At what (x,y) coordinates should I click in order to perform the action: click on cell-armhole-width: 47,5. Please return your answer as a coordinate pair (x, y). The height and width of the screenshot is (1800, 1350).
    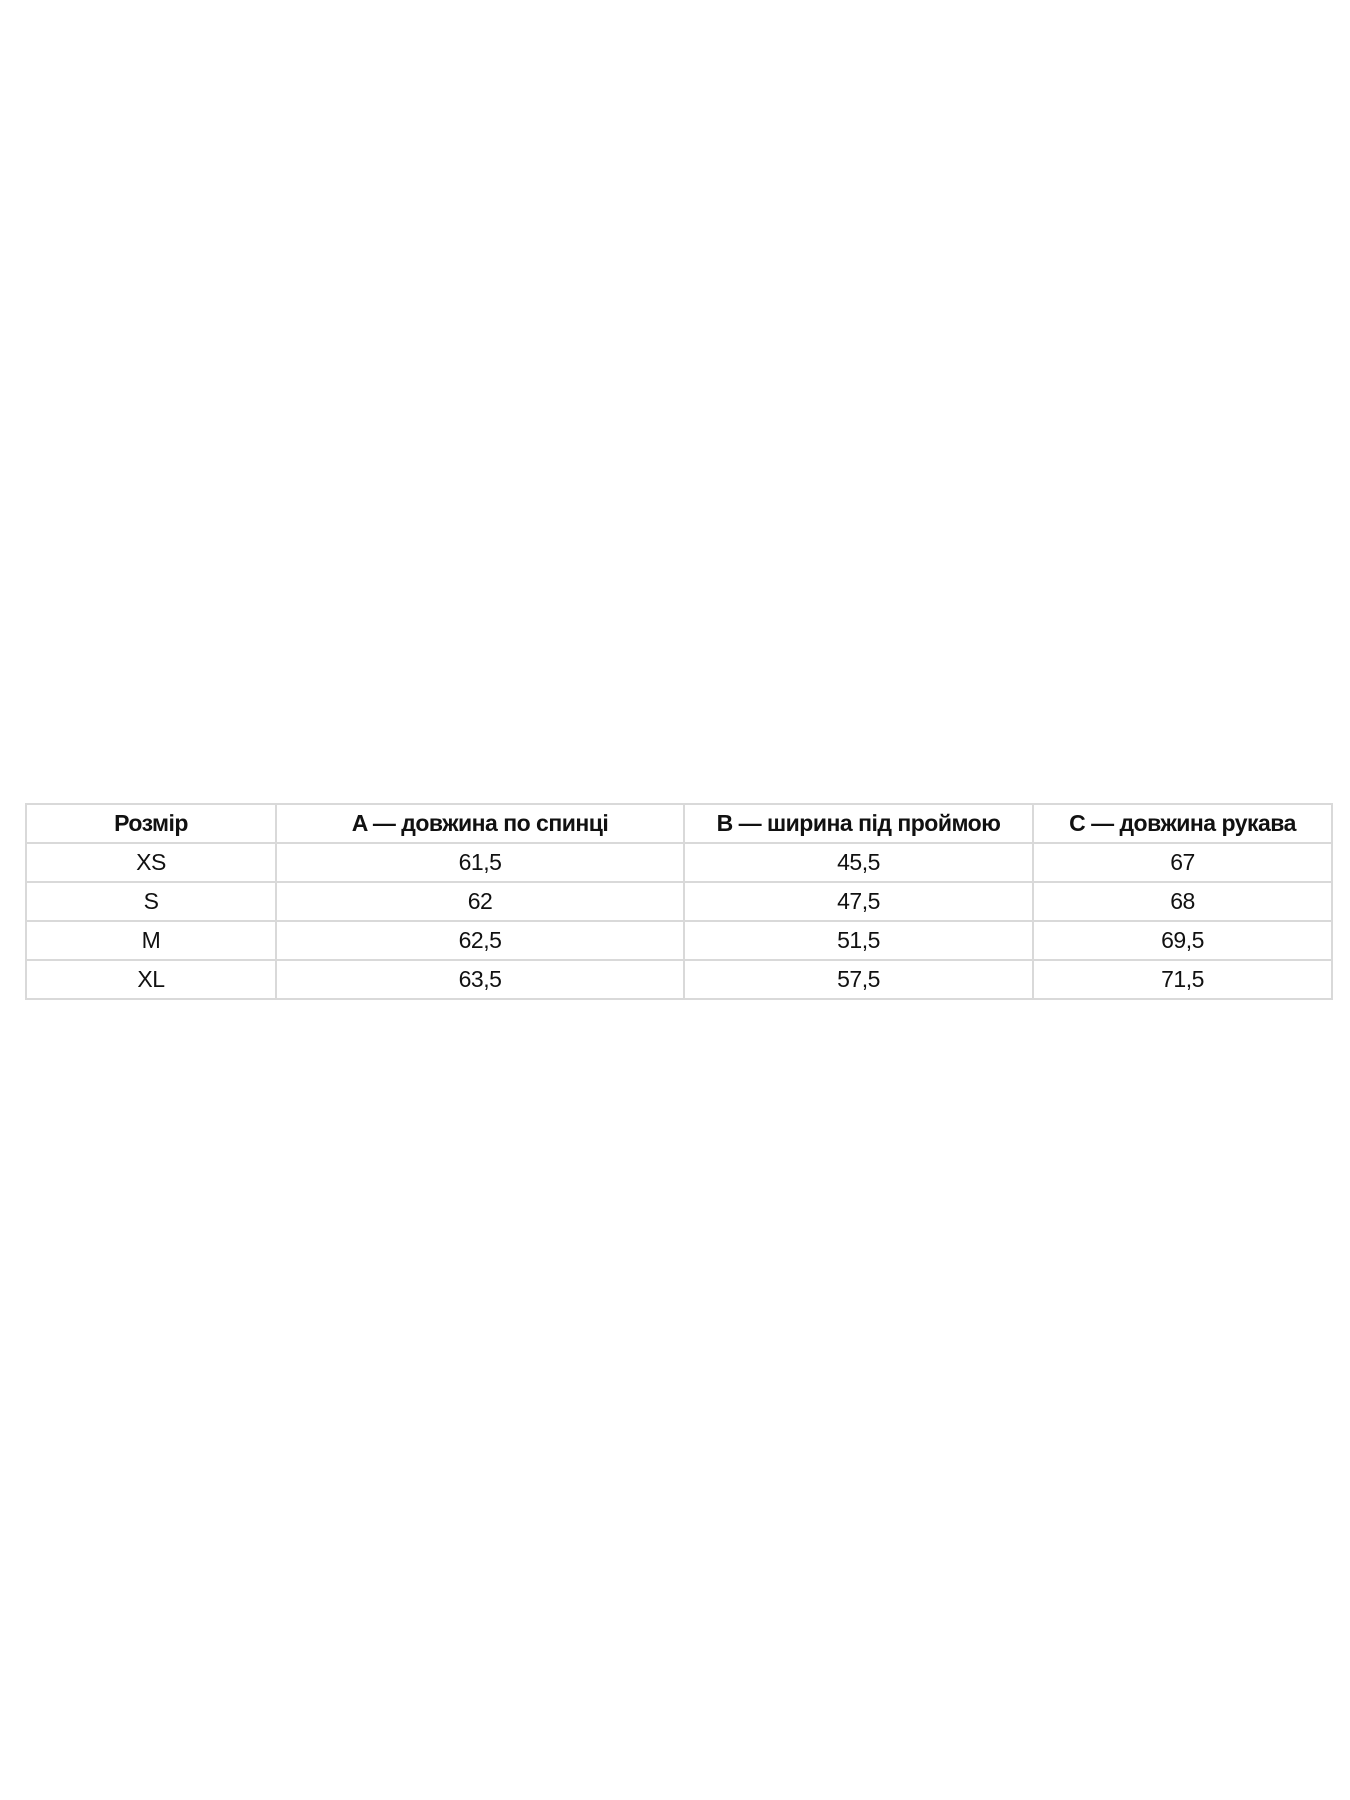
    Looking at the image, I should click on (858, 901).